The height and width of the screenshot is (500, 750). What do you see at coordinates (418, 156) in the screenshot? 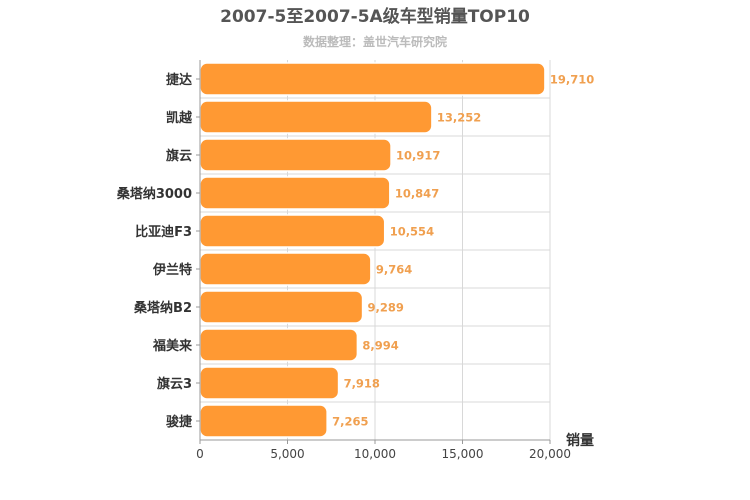
I see `data-label: 10,917` at bounding box center [418, 156].